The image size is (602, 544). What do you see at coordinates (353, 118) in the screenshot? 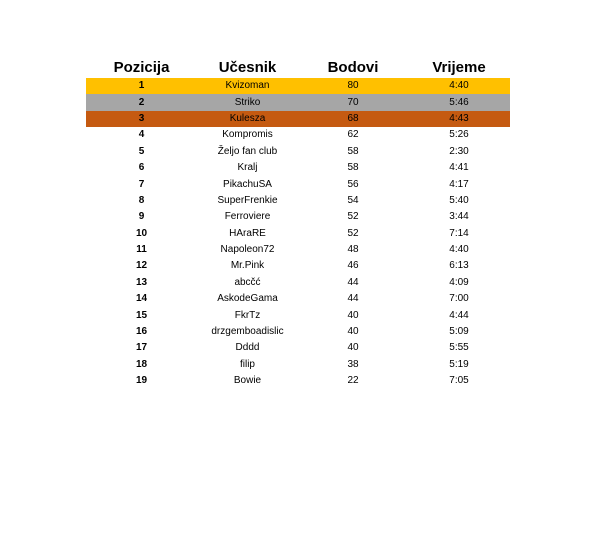
I see `cell-points: 68` at bounding box center [353, 118].